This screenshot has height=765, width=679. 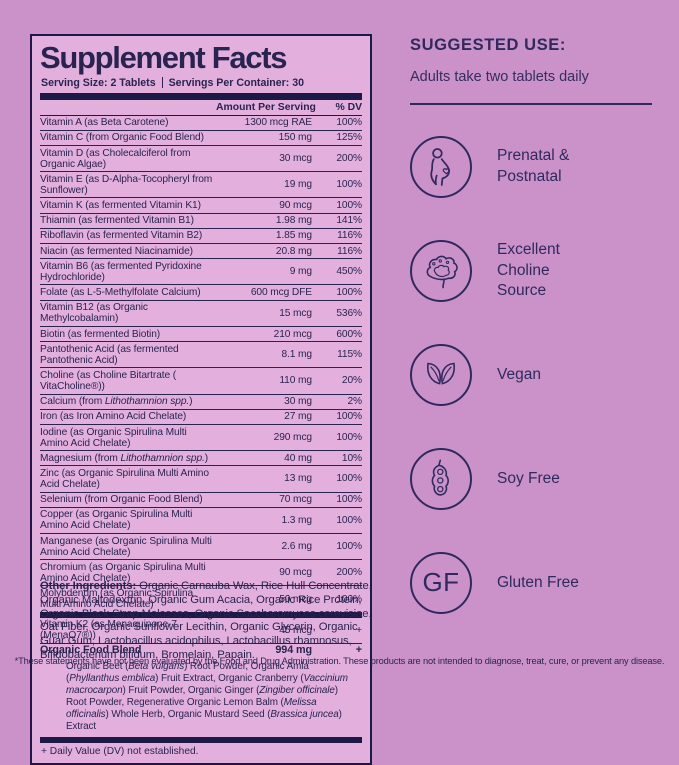 What do you see at coordinates (538, 582) in the screenshot?
I see `feature-label: Gluten Free` at bounding box center [538, 582].